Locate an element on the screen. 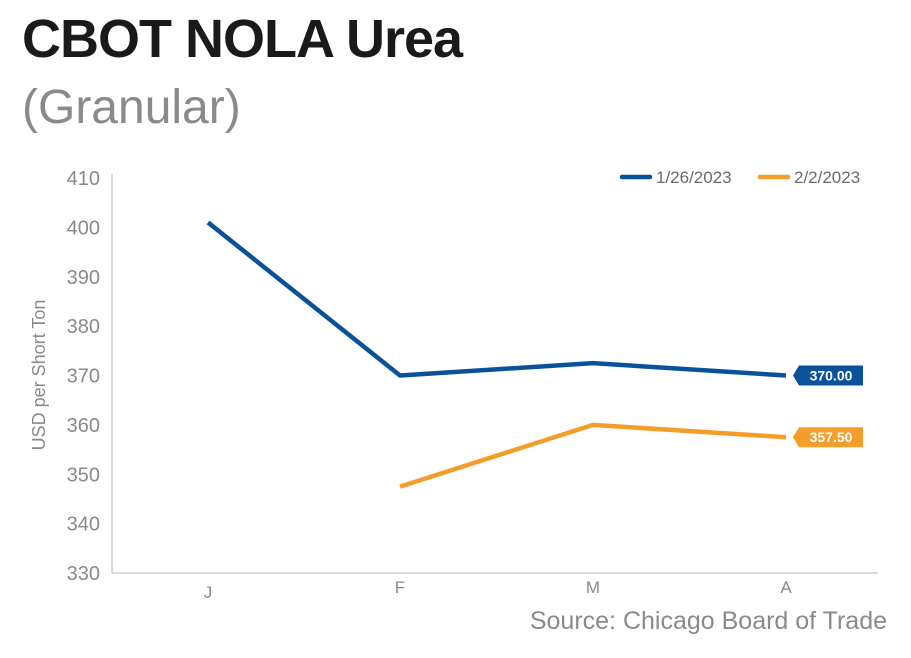 The width and height of the screenshot is (911, 658). y-tick-label: 360 is located at coordinates (83, 426).